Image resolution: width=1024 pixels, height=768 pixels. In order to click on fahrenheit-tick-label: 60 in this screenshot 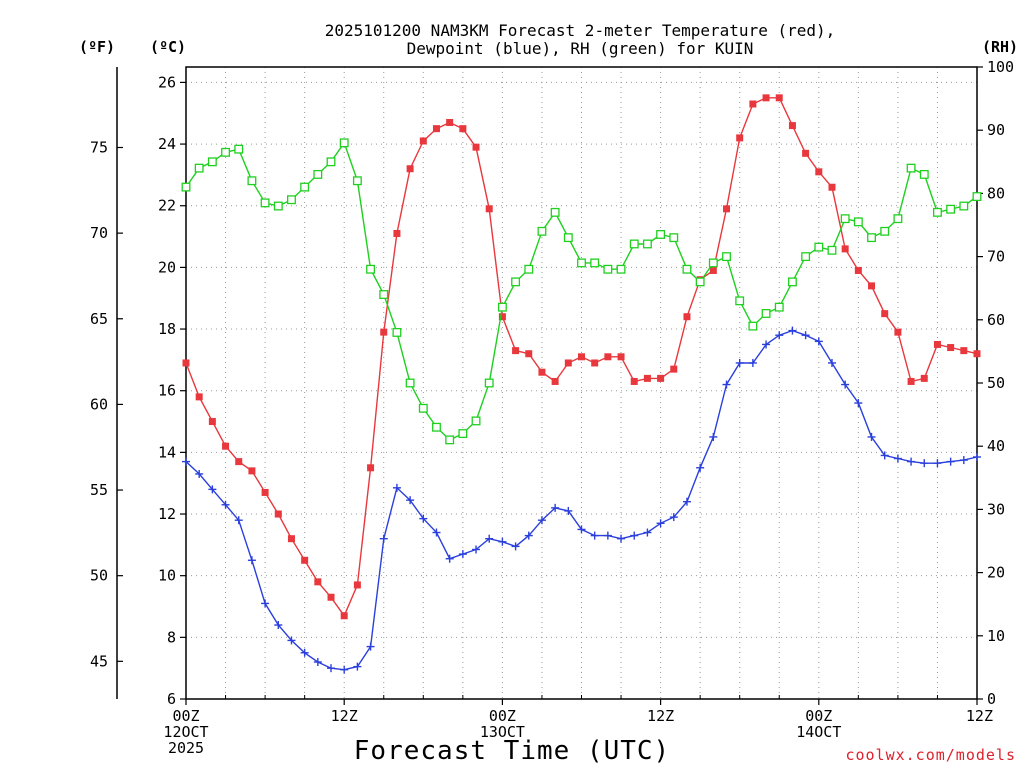, I will do `click(99, 404)`.